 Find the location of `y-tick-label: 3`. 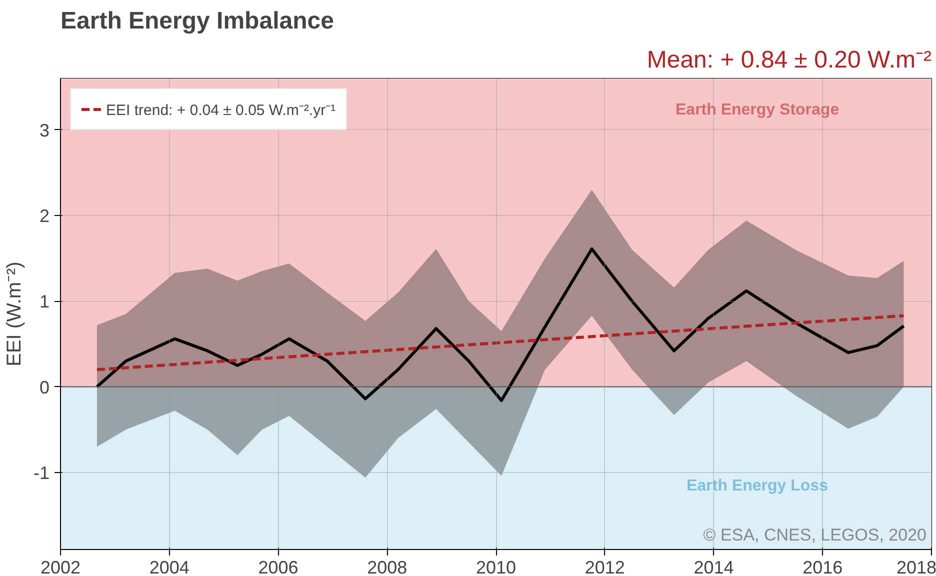

y-tick-label: 3 is located at coordinates (44, 130).